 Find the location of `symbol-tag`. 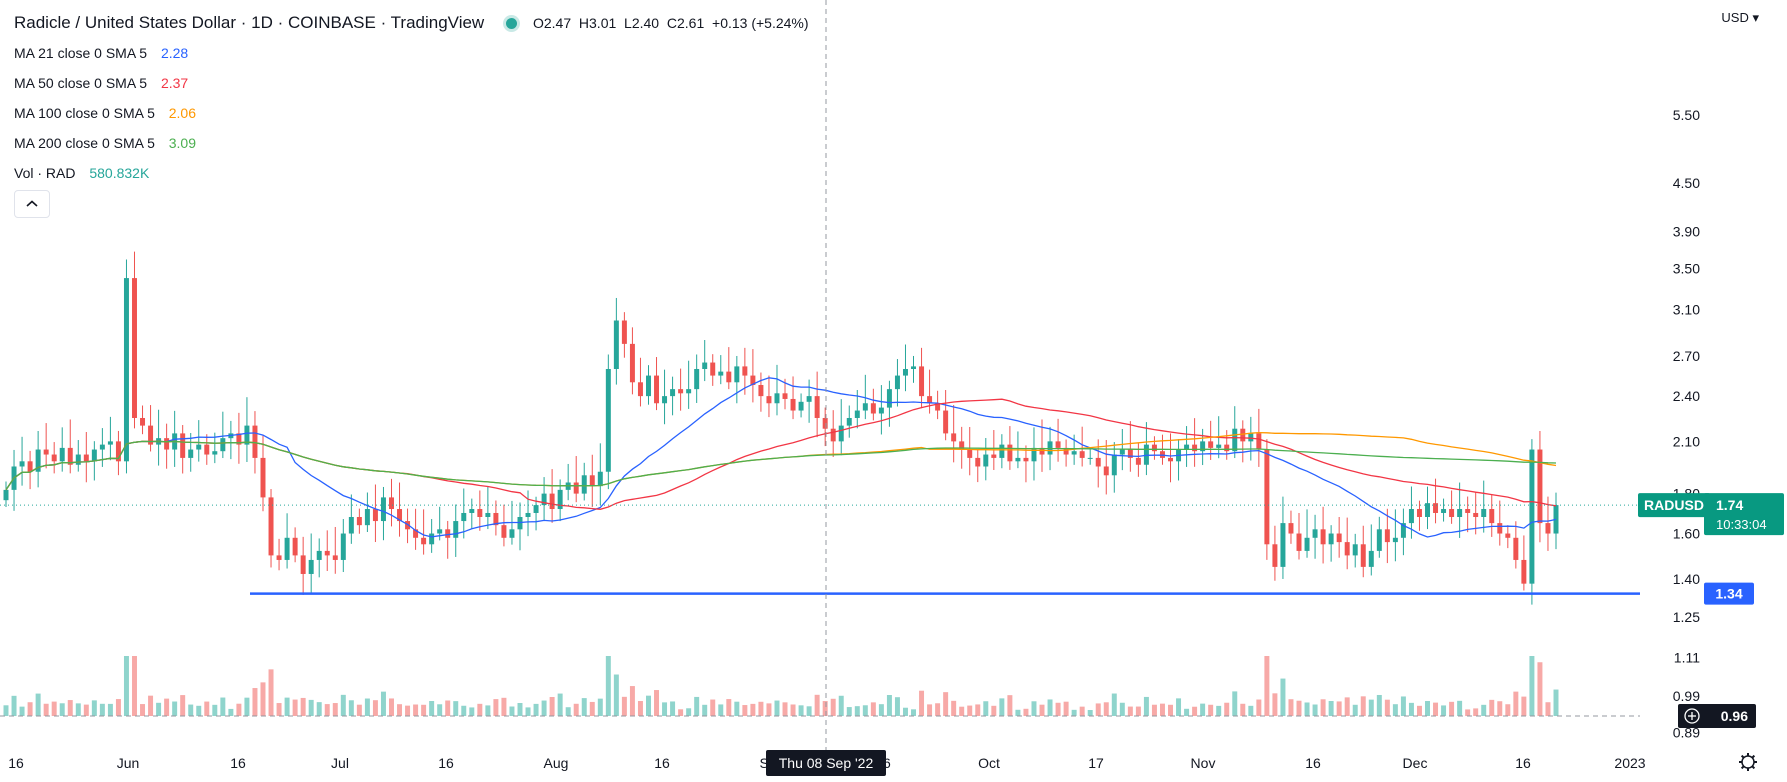

symbol-tag is located at coordinates (1674, 505).